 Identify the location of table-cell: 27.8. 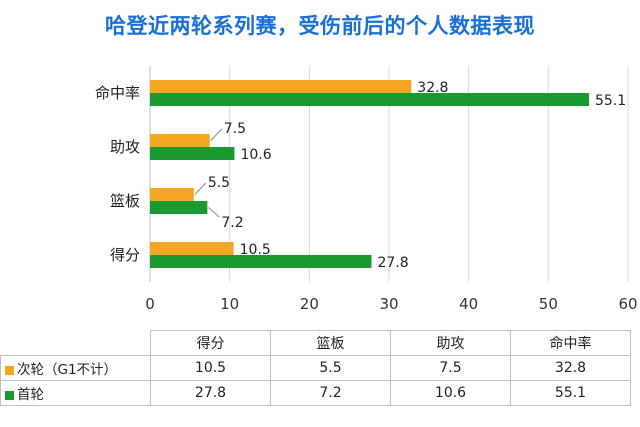
(210, 393).